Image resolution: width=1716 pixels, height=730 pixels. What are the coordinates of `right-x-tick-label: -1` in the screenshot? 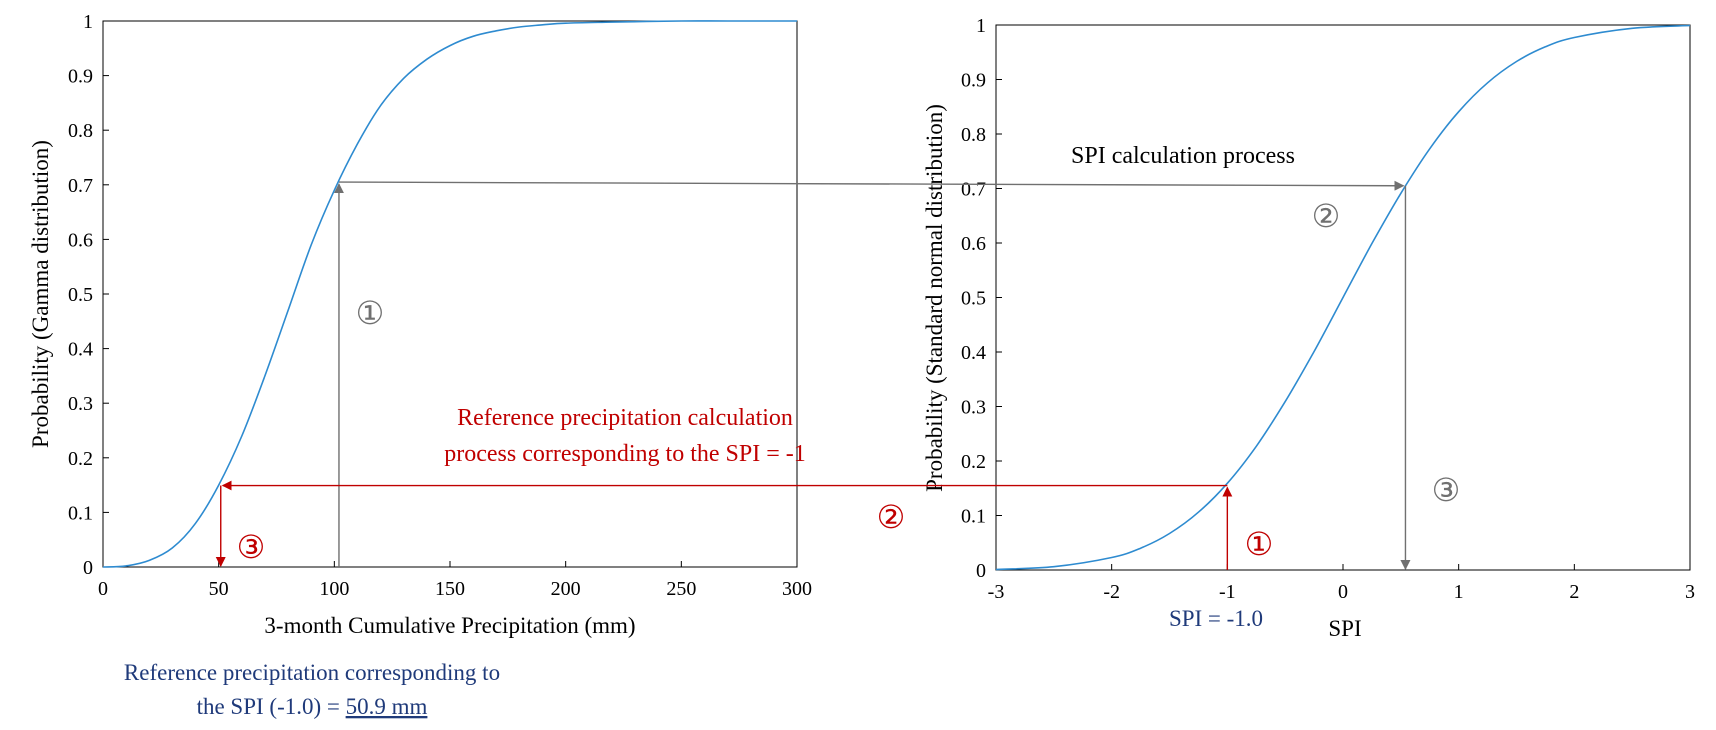 It's located at (1227, 592).